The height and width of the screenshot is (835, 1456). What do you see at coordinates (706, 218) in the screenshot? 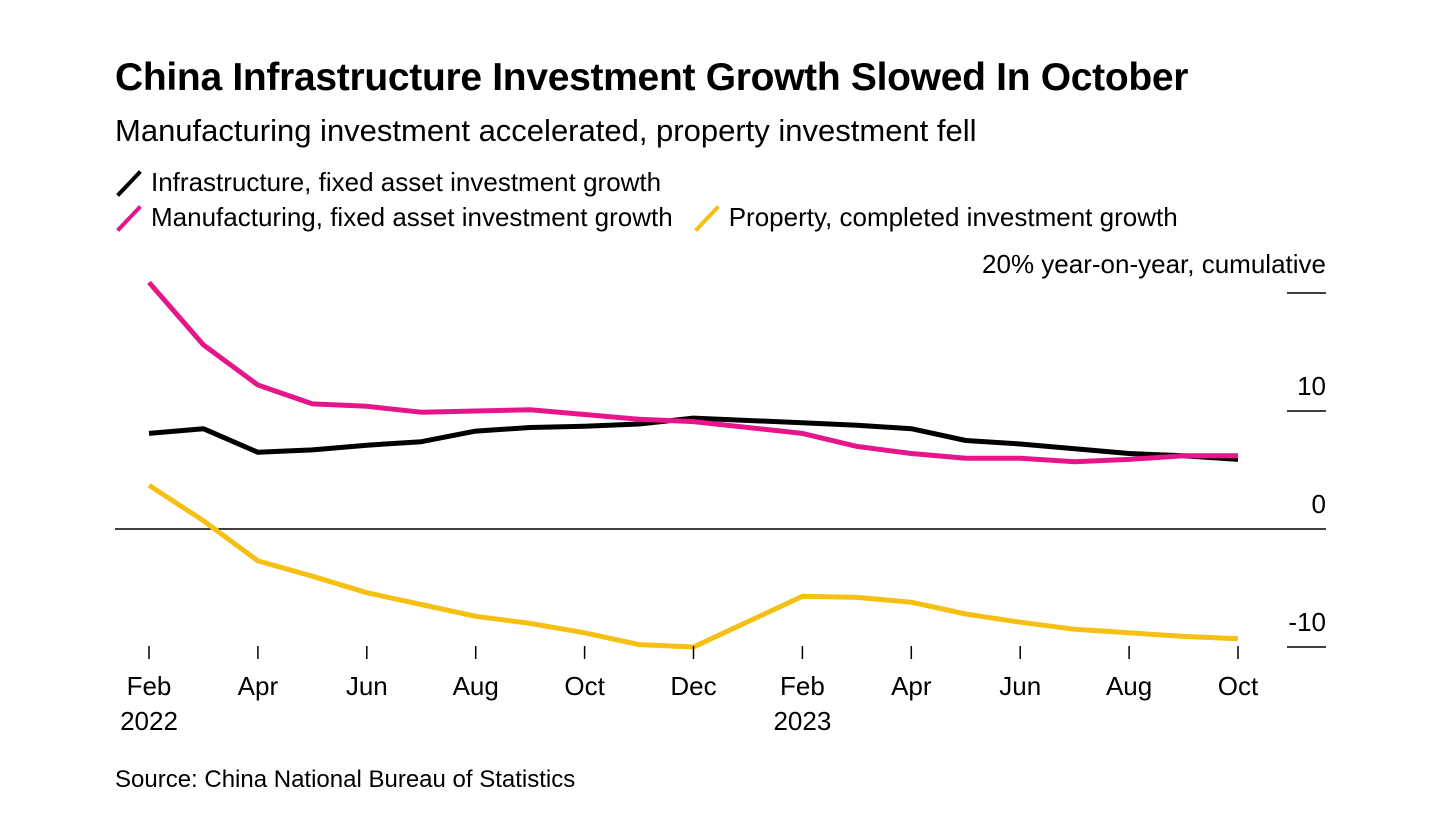
I see `legend-swatch-property` at bounding box center [706, 218].